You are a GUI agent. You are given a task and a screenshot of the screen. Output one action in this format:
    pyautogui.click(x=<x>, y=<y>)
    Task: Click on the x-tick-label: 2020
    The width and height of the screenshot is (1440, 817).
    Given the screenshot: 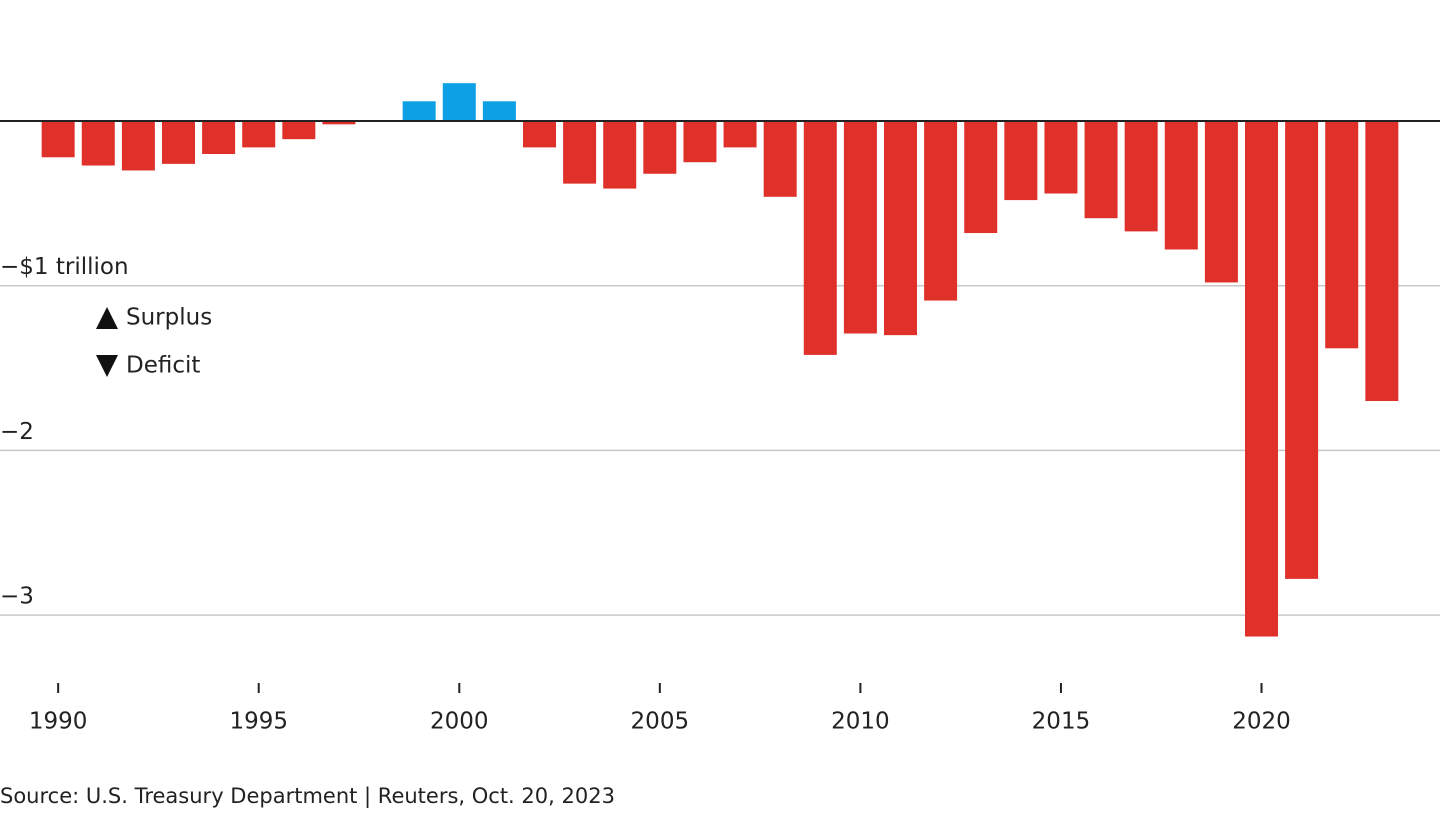 What is the action you would take?
    pyautogui.click(x=1261, y=722)
    